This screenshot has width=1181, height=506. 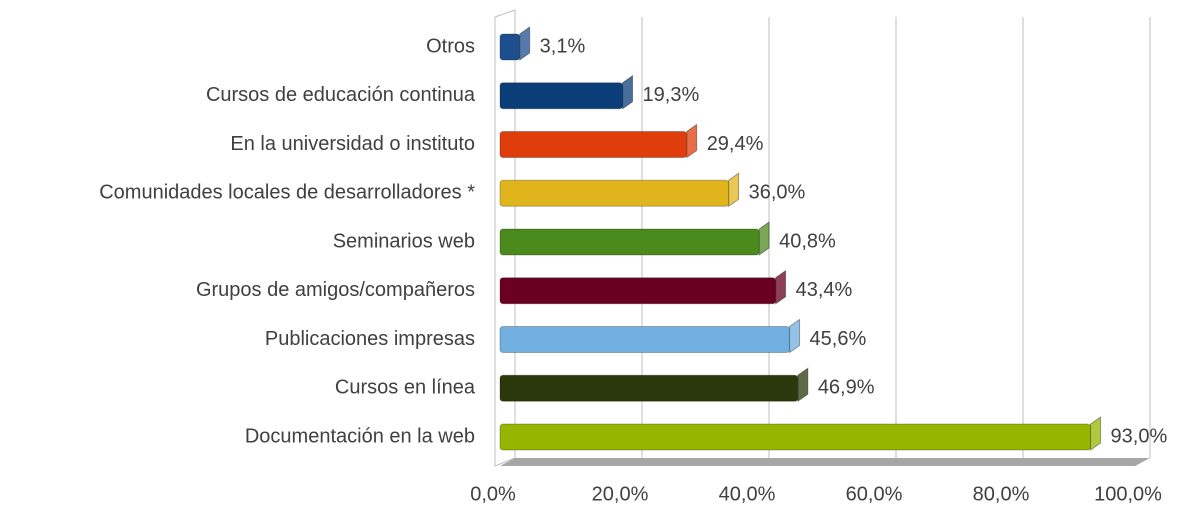 What do you see at coordinates (671, 95) in the screenshot?
I see `value-label: 19,3%` at bounding box center [671, 95].